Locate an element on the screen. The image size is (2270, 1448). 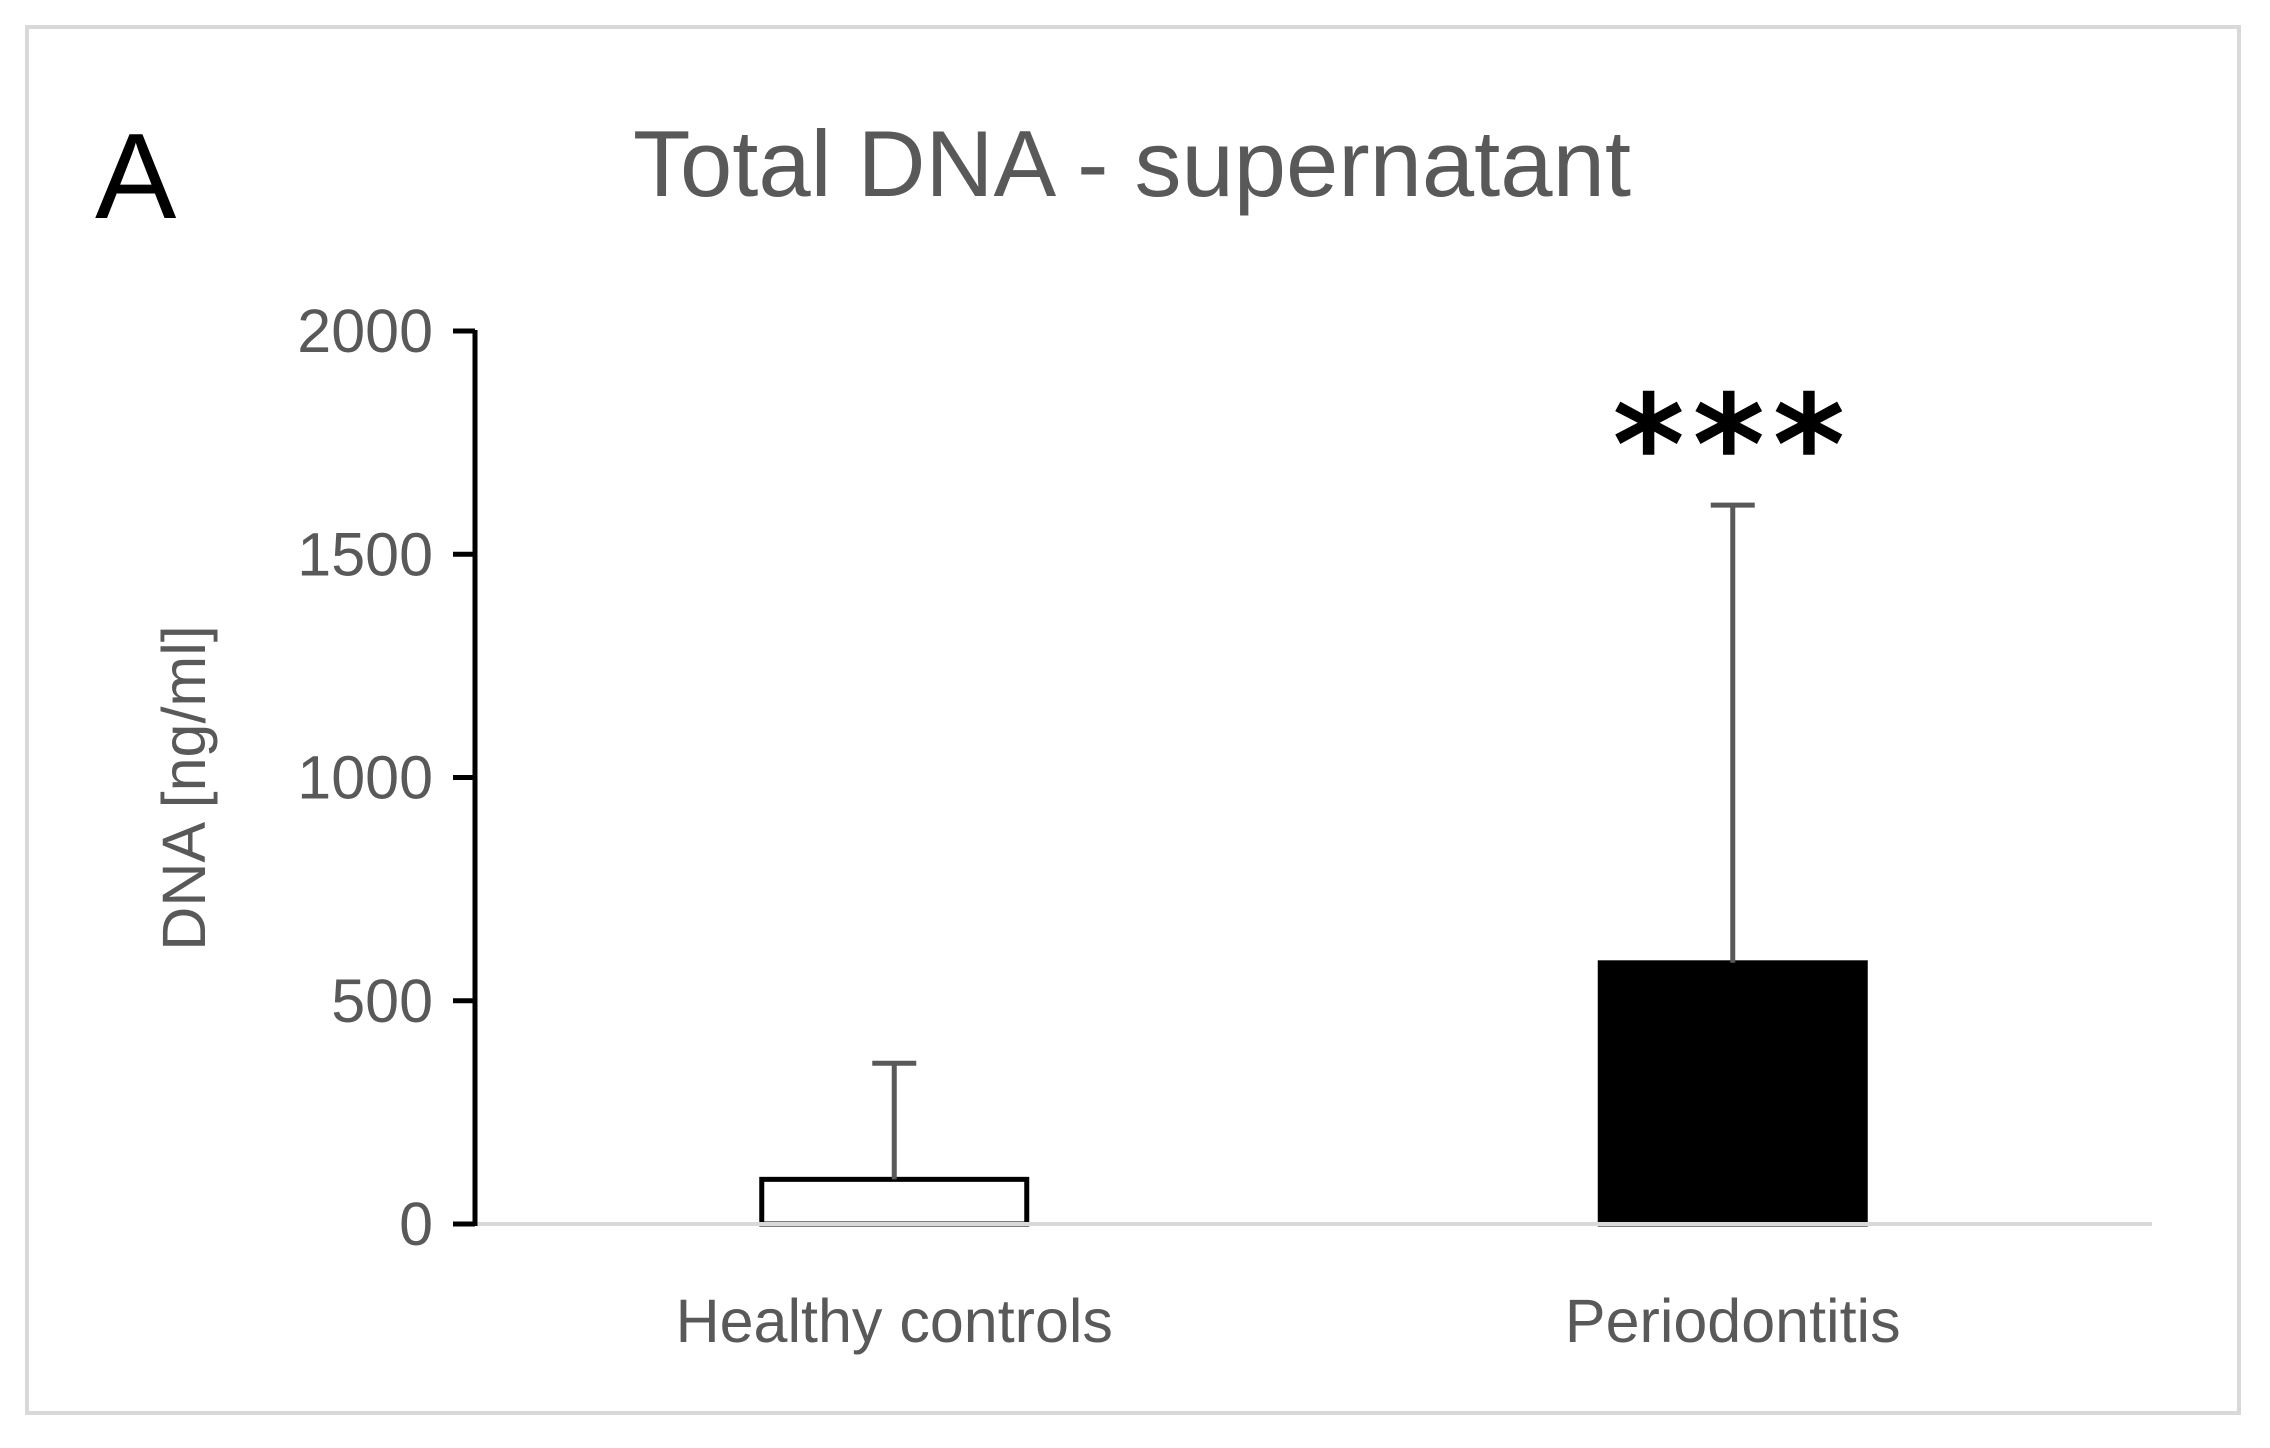
bar-healthy-controls is located at coordinates (894, 1201).